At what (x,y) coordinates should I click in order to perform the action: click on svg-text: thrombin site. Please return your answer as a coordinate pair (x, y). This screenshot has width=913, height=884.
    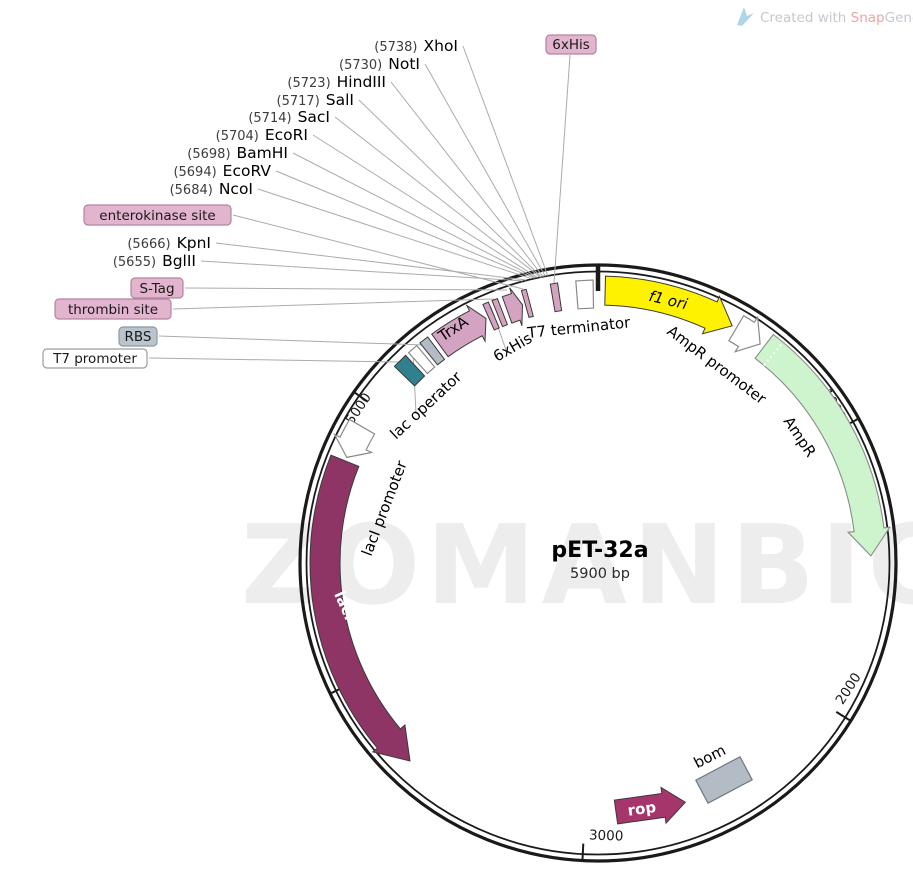
    Looking at the image, I should click on (113, 310).